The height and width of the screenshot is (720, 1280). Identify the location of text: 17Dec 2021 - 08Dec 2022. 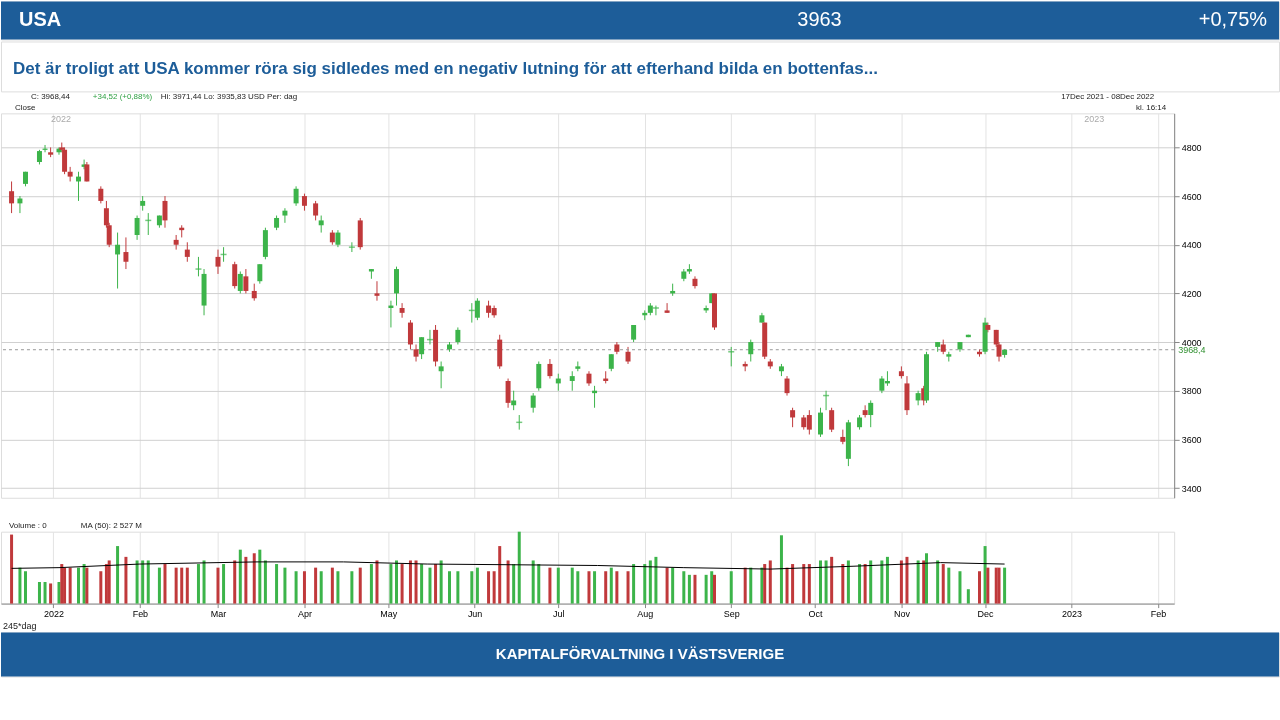
(1108, 97).